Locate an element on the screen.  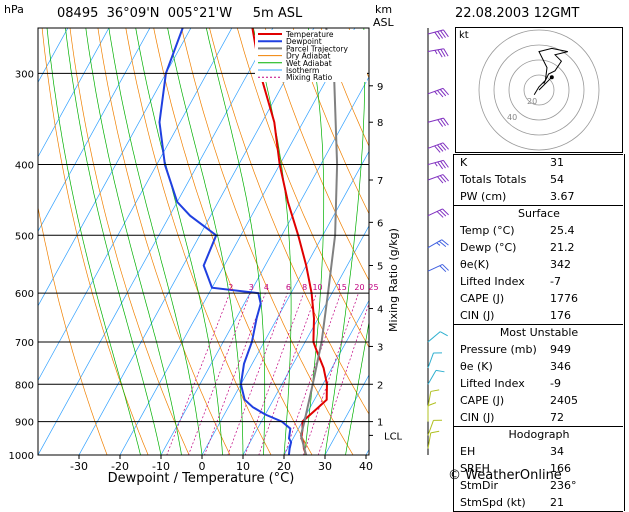
row-label: CAPE (J) is located at coordinates (482, 400).